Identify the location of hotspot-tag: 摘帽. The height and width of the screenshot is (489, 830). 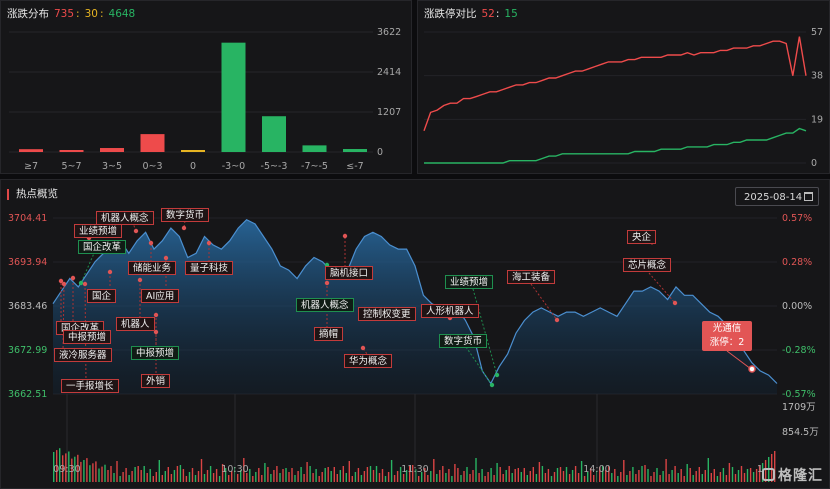
(329, 334).